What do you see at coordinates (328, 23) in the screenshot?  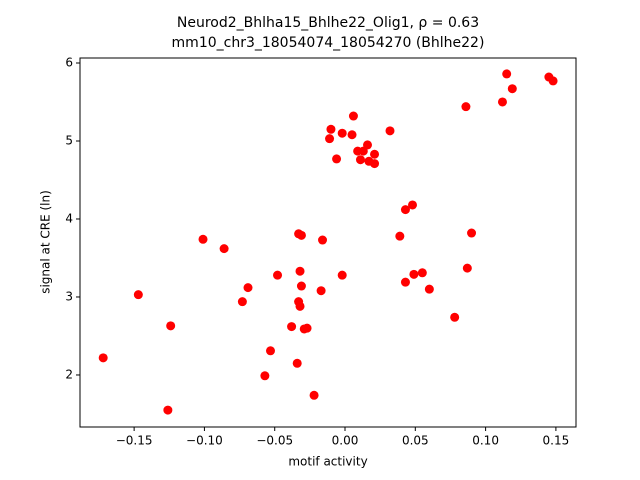 I see `chart-title: Neurod2_Bhlha15_Bhlhe22_Olig1, ρ = 0.63` at bounding box center [328, 23].